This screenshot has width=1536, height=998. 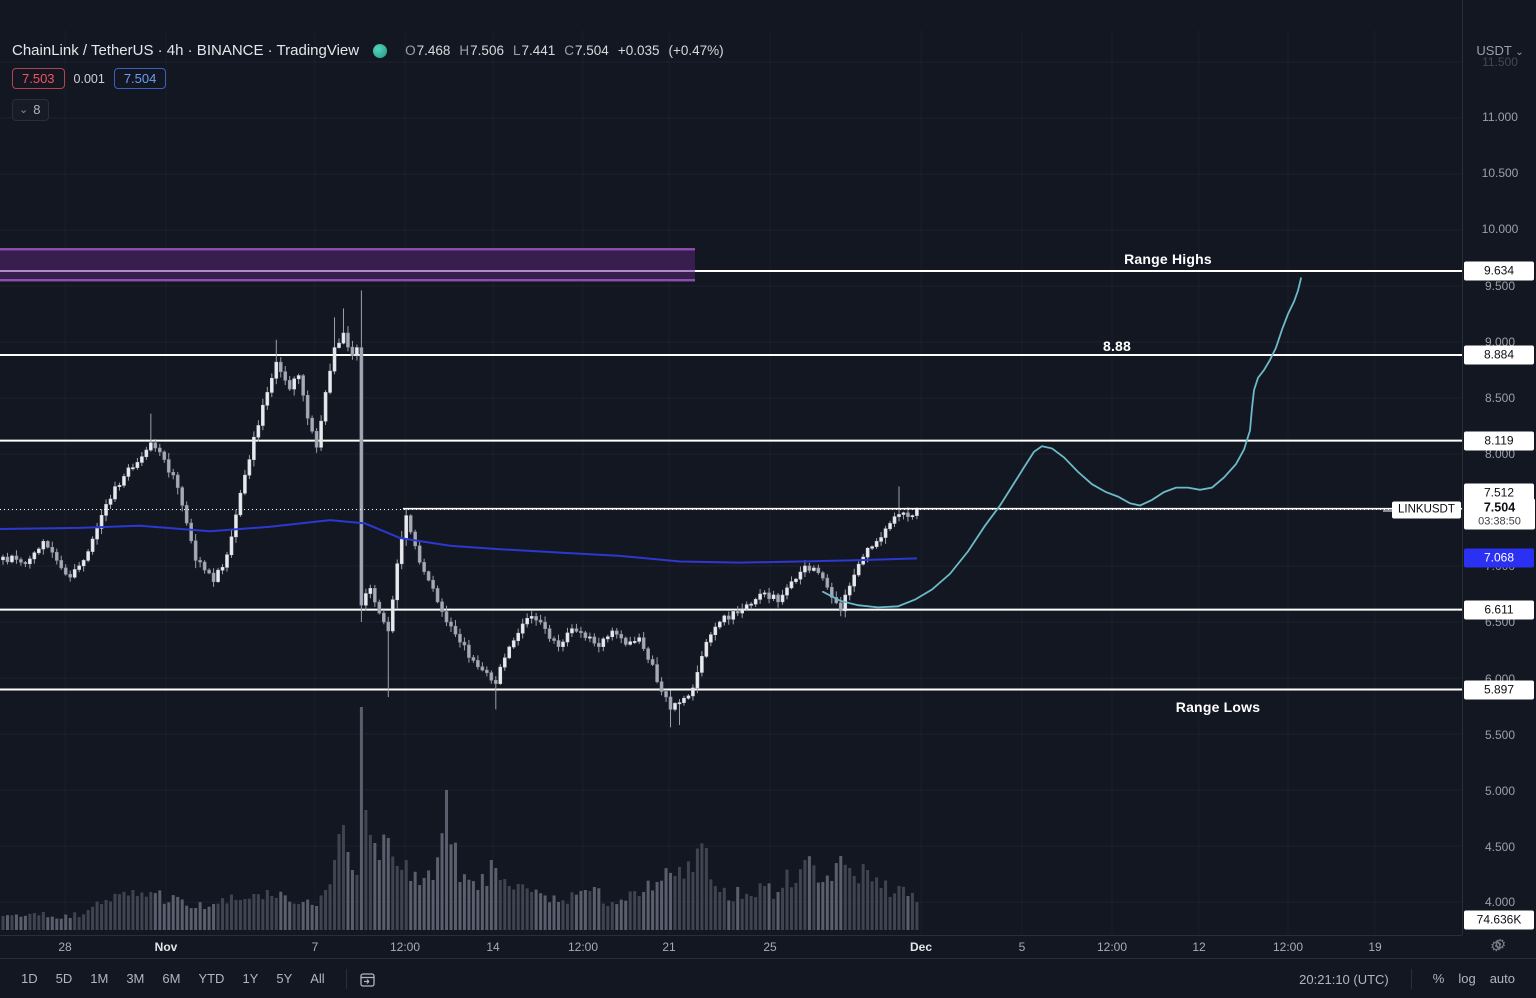 I want to click on low-value: L7.441, so click(x=534, y=50).